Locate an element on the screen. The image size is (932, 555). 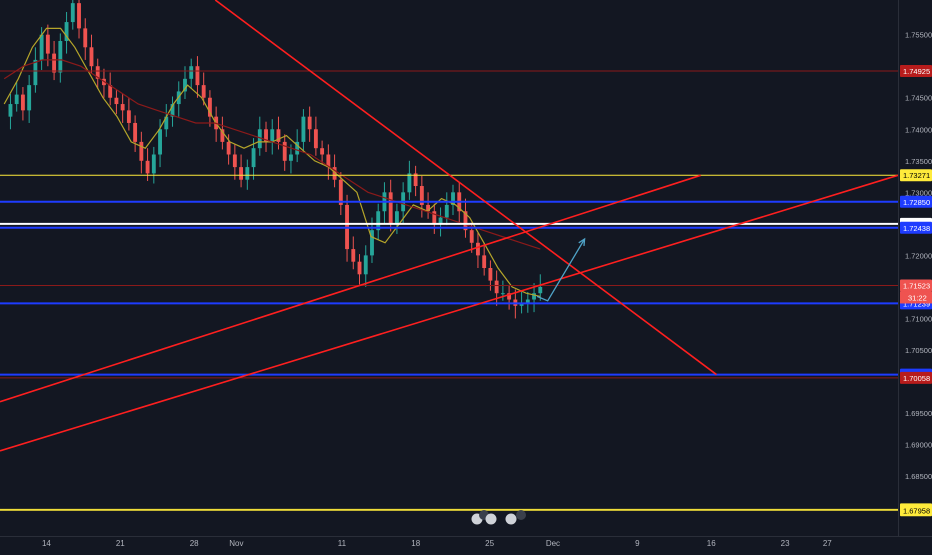
price-level-label: 1.72850 is located at coordinates (916, 202).